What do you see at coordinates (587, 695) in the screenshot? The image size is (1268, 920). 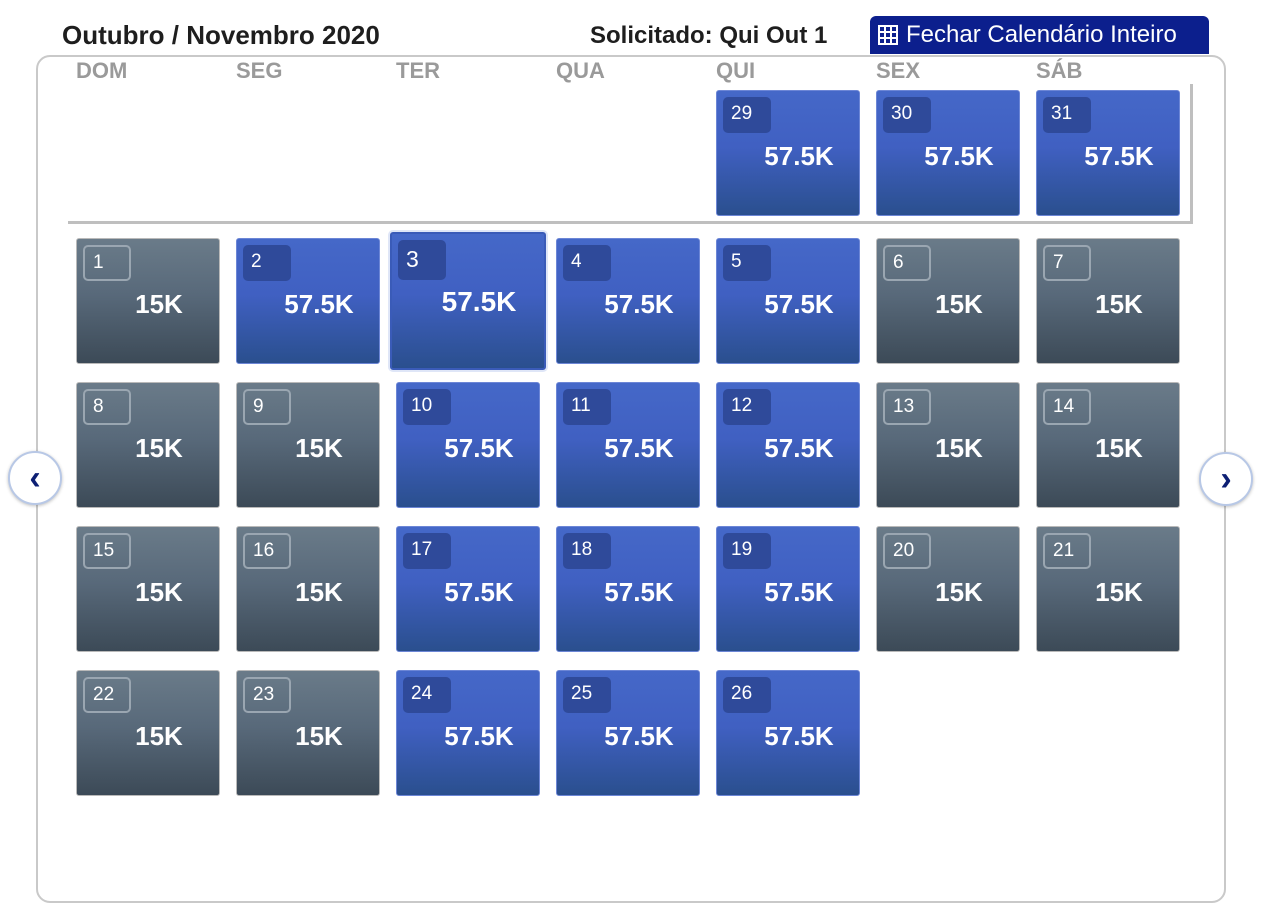 I see `day-number: 25` at bounding box center [587, 695].